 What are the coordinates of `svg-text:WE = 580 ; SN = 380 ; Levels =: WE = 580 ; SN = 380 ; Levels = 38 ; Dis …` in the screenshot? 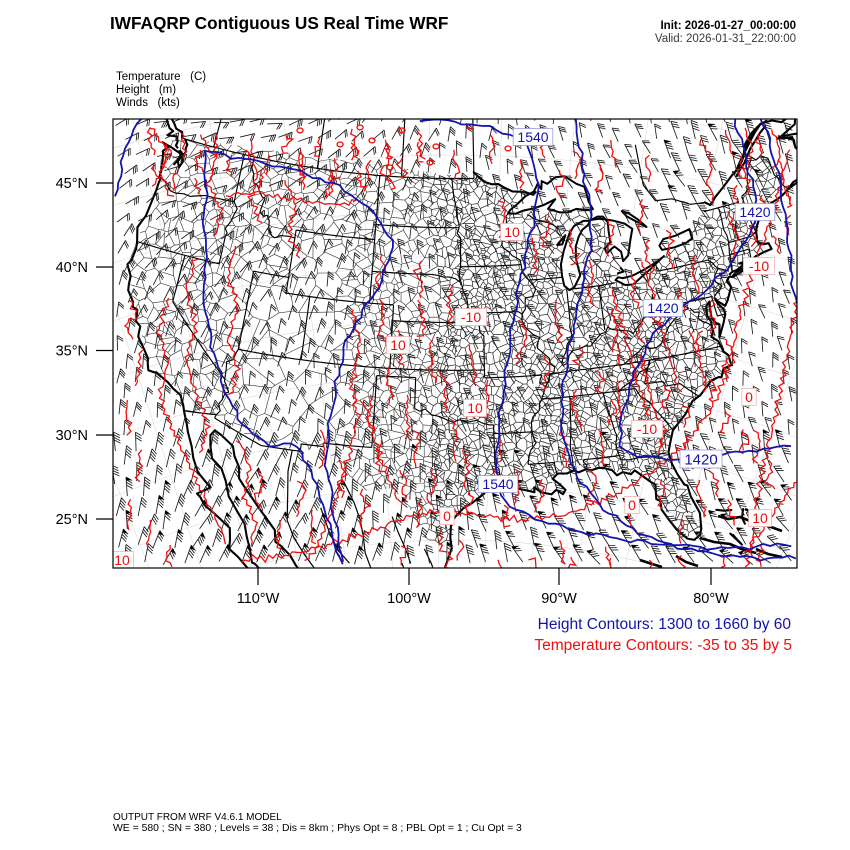 It's located at (317, 828).